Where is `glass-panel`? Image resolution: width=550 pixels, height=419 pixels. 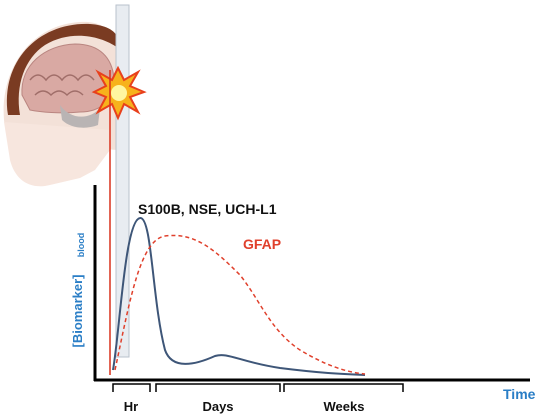
glass-panel is located at coordinates (122, 181).